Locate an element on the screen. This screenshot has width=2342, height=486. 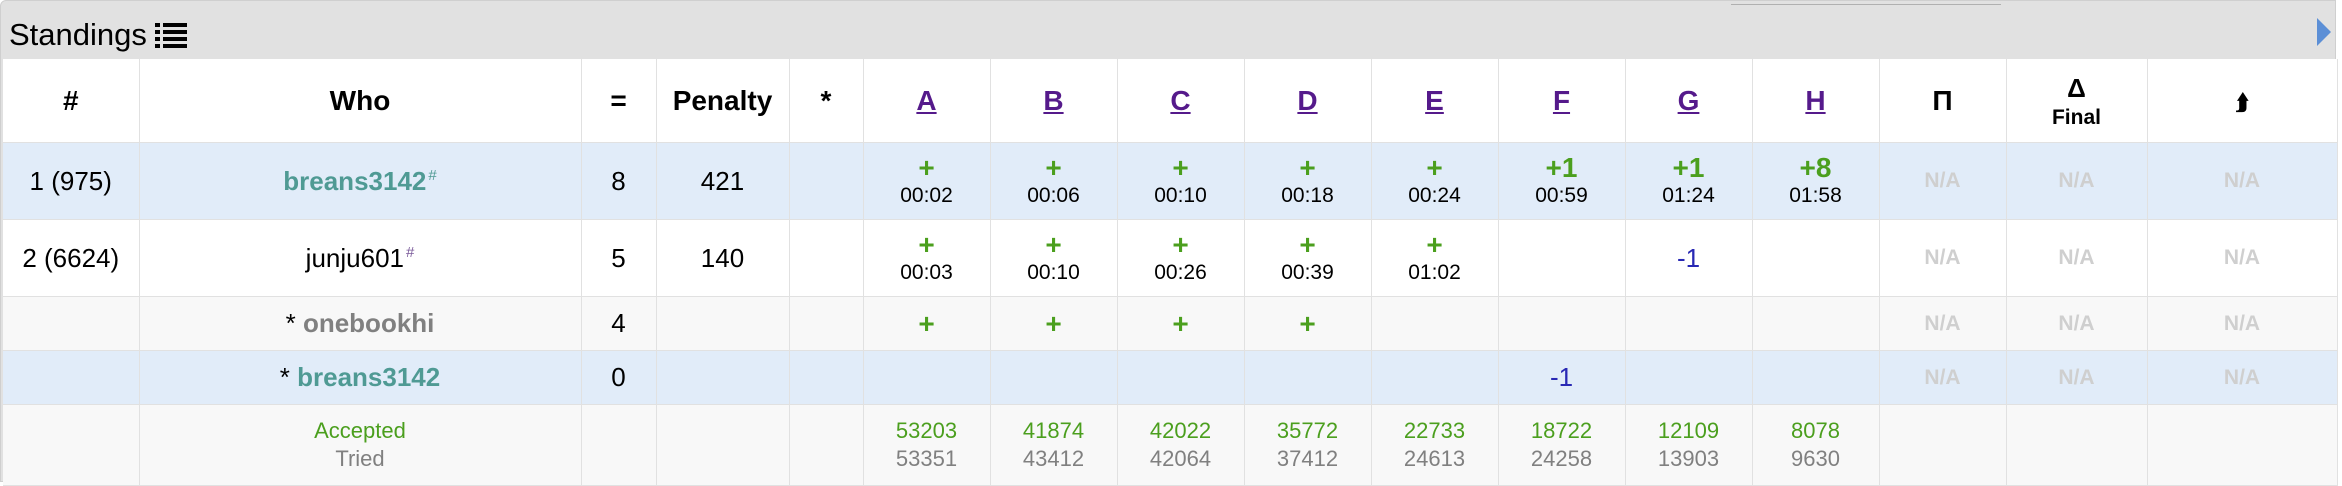
participant-handle: junju601 is located at coordinates (354, 257).